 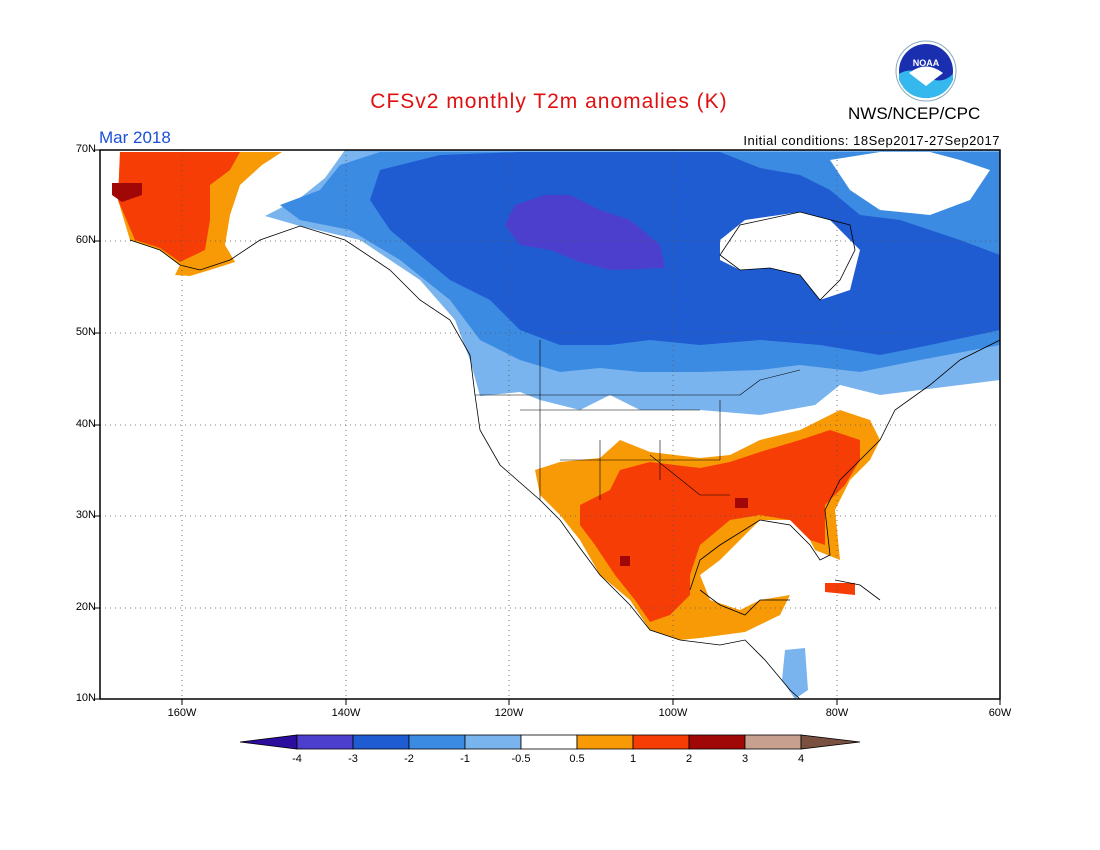 What do you see at coordinates (871, 140) in the screenshot?
I see `initial-conditions: Initial conditions: 18Sep2017-27Sep2017` at bounding box center [871, 140].